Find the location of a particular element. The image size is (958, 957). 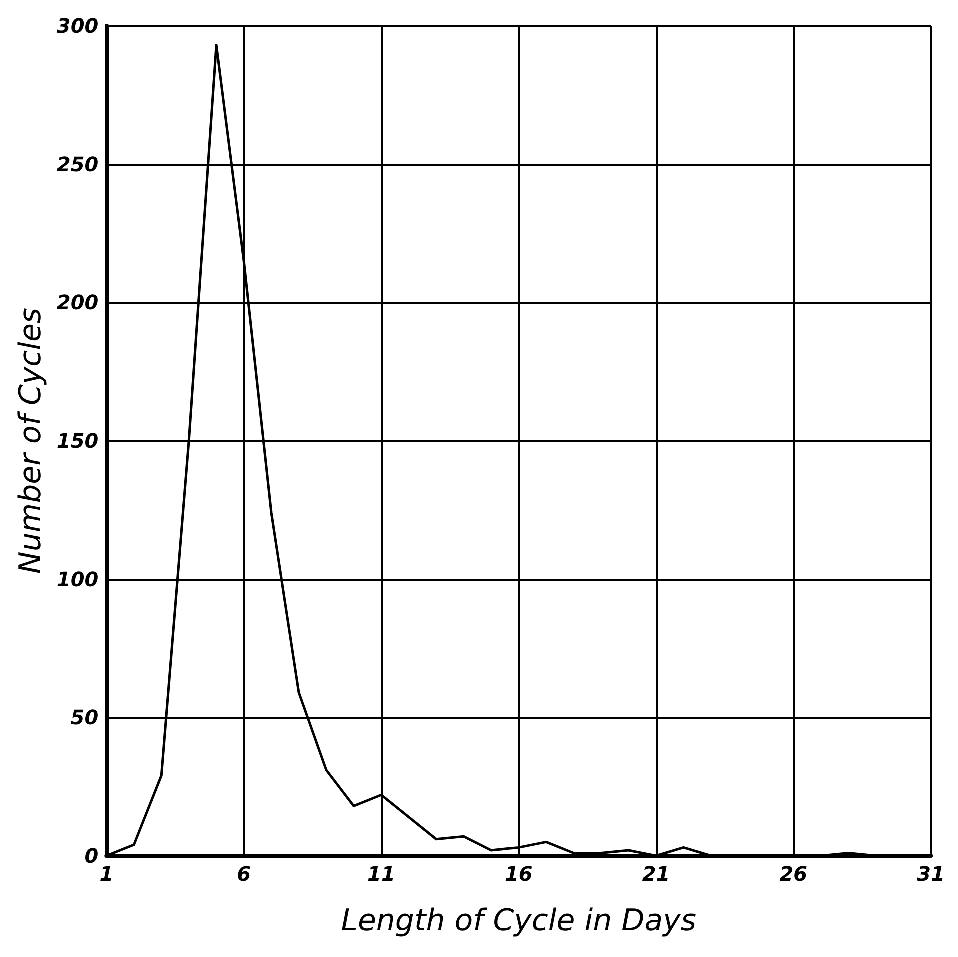

y-tick-label: 300 is located at coordinates (77, 26).